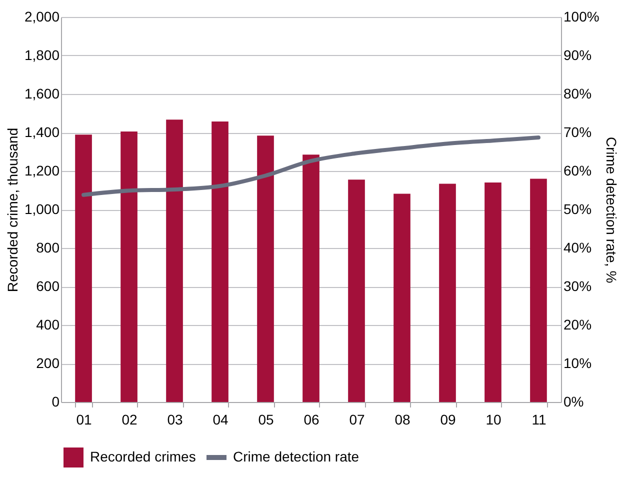 This screenshot has height=487, width=633. Describe the element at coordinates (357, 420) in the screenshot. I see `x-tick-label: 07` at that location.